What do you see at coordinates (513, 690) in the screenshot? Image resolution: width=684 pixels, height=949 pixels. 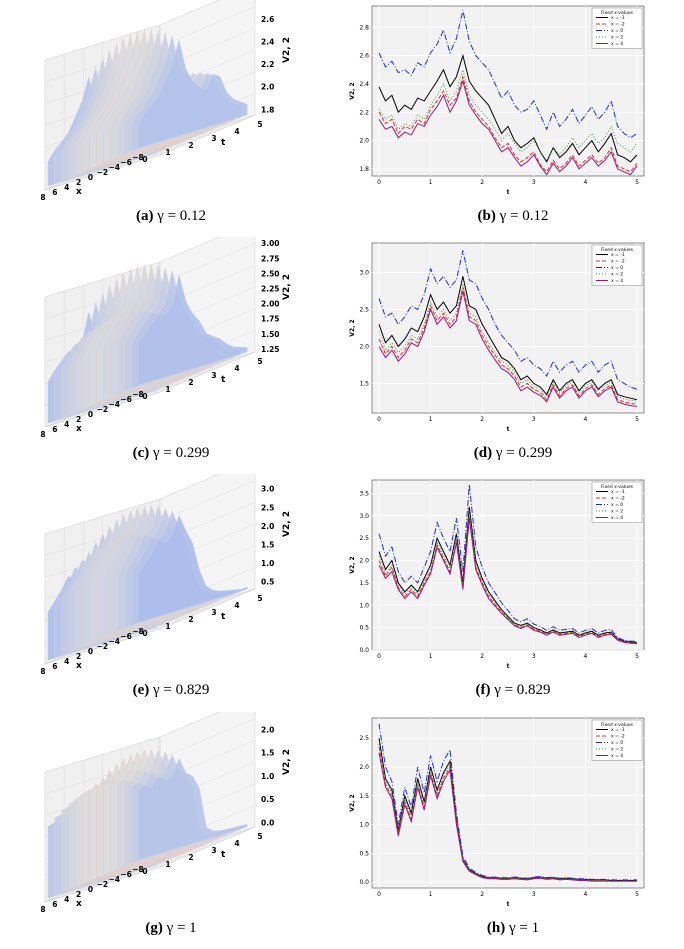 I see `caption-f: (f) γ = 0.829` at bounding box center [513, 690].